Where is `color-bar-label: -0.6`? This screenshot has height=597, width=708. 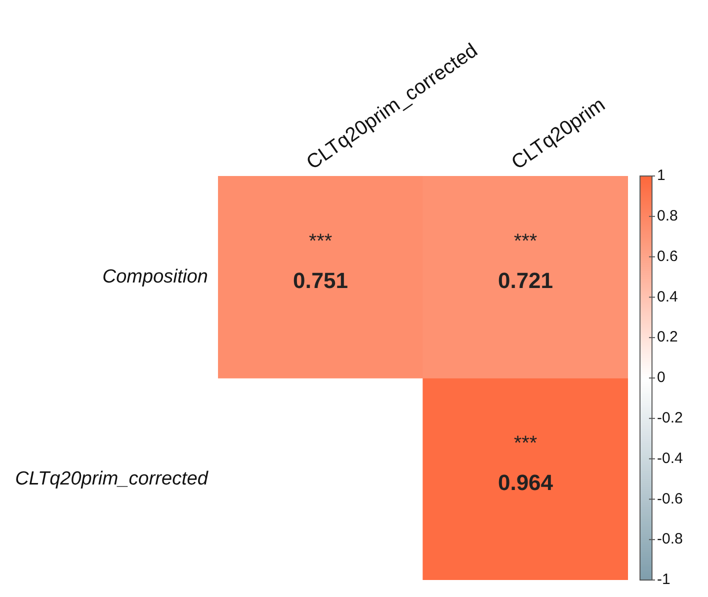
color-bar-label: -0.6 is located at coordinates (670, 499).